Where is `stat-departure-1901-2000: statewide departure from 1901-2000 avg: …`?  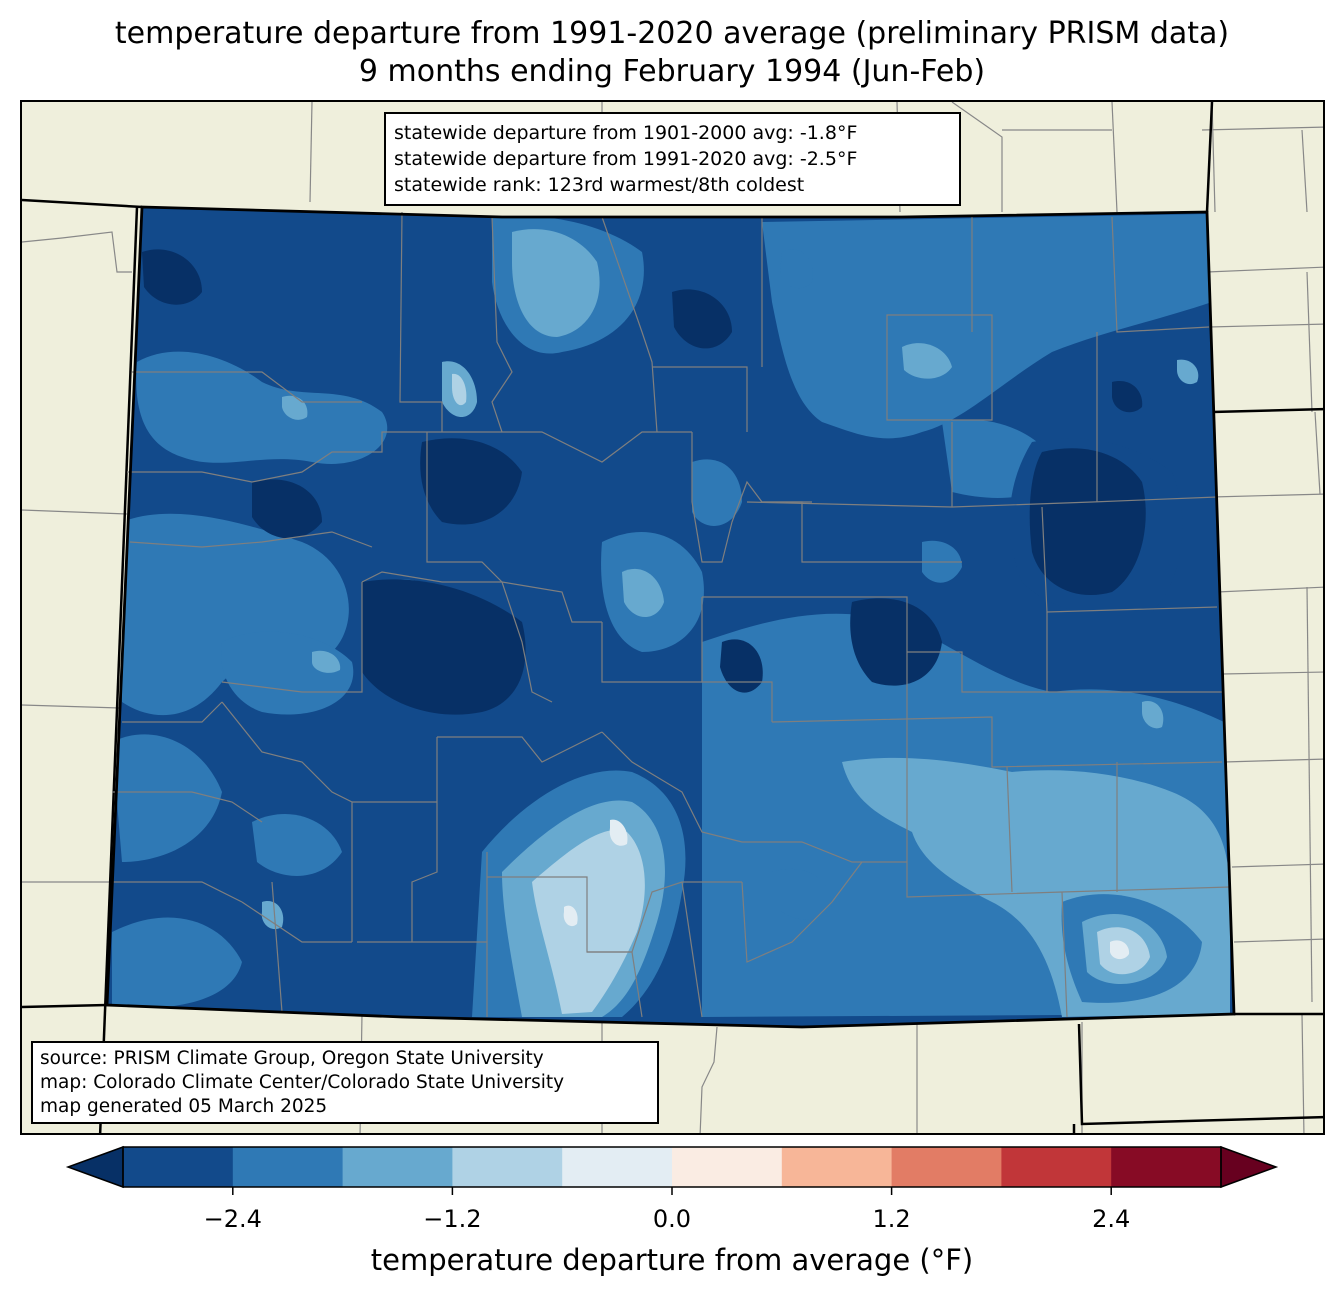
stat-departure-1901-2000: statewide departure from 1901-2000 avg: … is located at coordinates (626, 133).